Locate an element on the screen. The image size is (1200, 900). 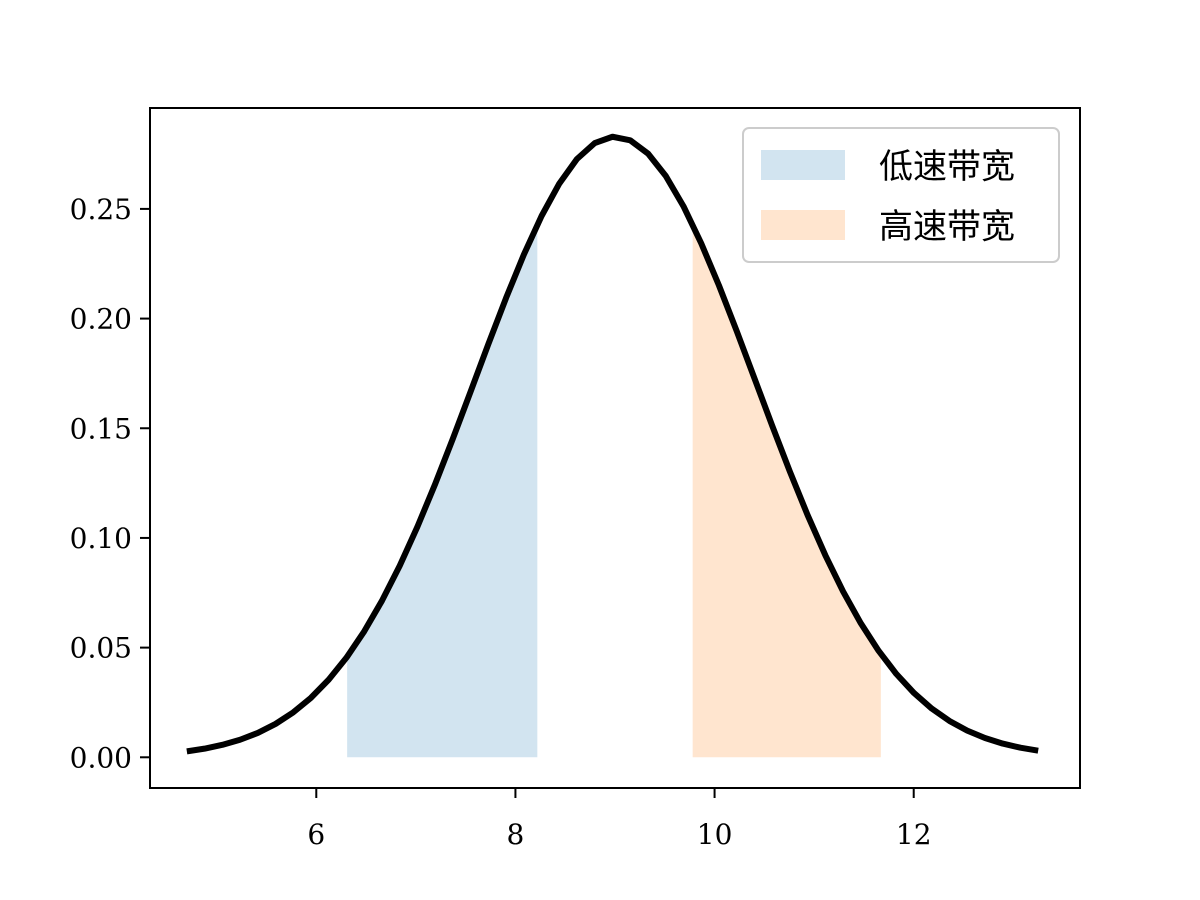
x-tick-label: 6 is located at coordinates (316, 834).